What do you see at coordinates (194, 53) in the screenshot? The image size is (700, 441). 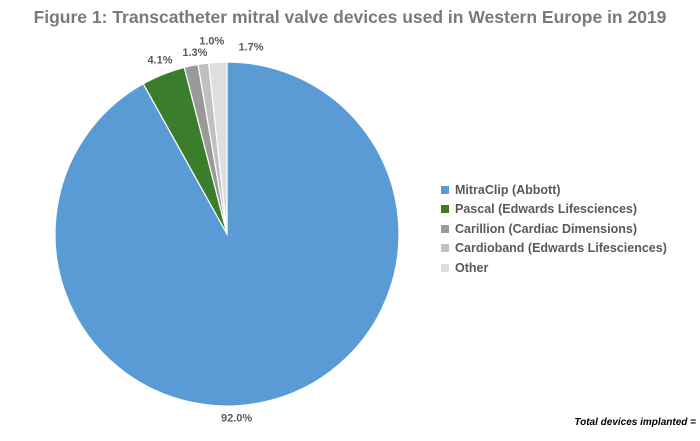 I see `pie-slice-label-2: 1.3%` at bounding box center [194, 53].